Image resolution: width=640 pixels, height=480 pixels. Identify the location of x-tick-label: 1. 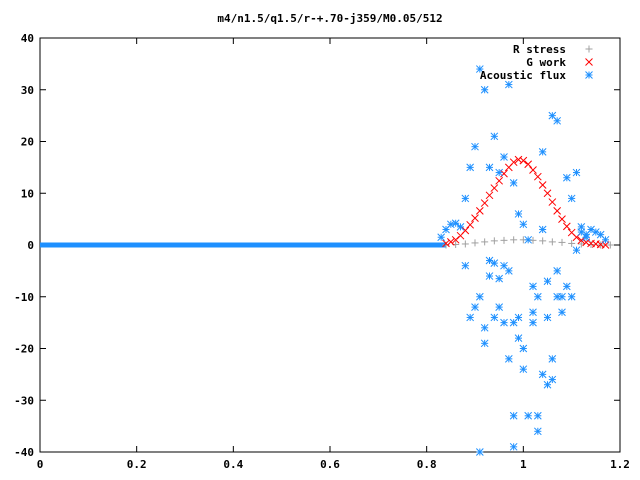
(523, 464).